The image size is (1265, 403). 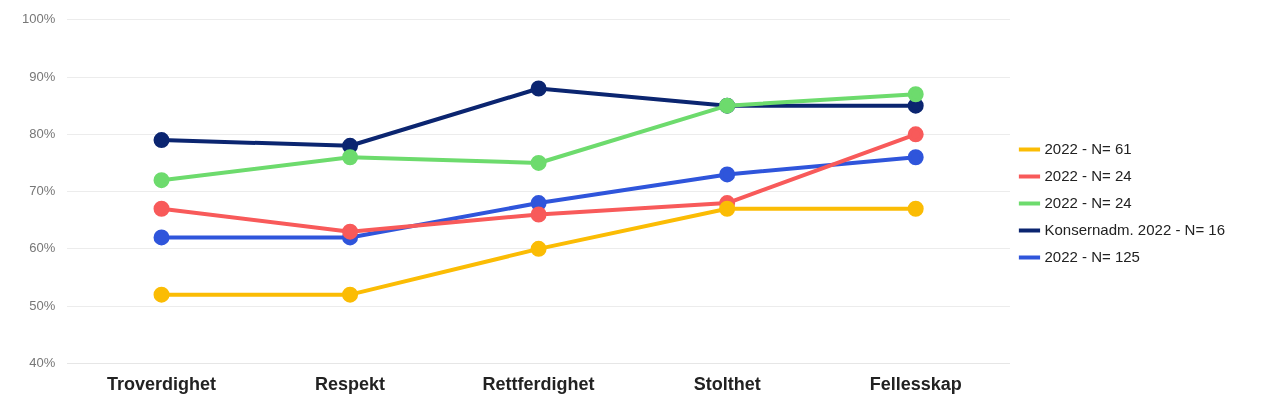 What do you see at coordinates (39, 19) in the screenshot?
I see `y-tick-label: 100%` at bounding box center [39, 19].